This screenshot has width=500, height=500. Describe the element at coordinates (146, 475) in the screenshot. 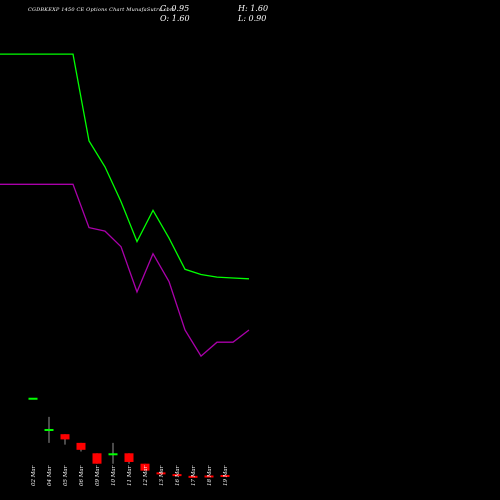

I see `x-tick-label: 12 Mar` at that location.